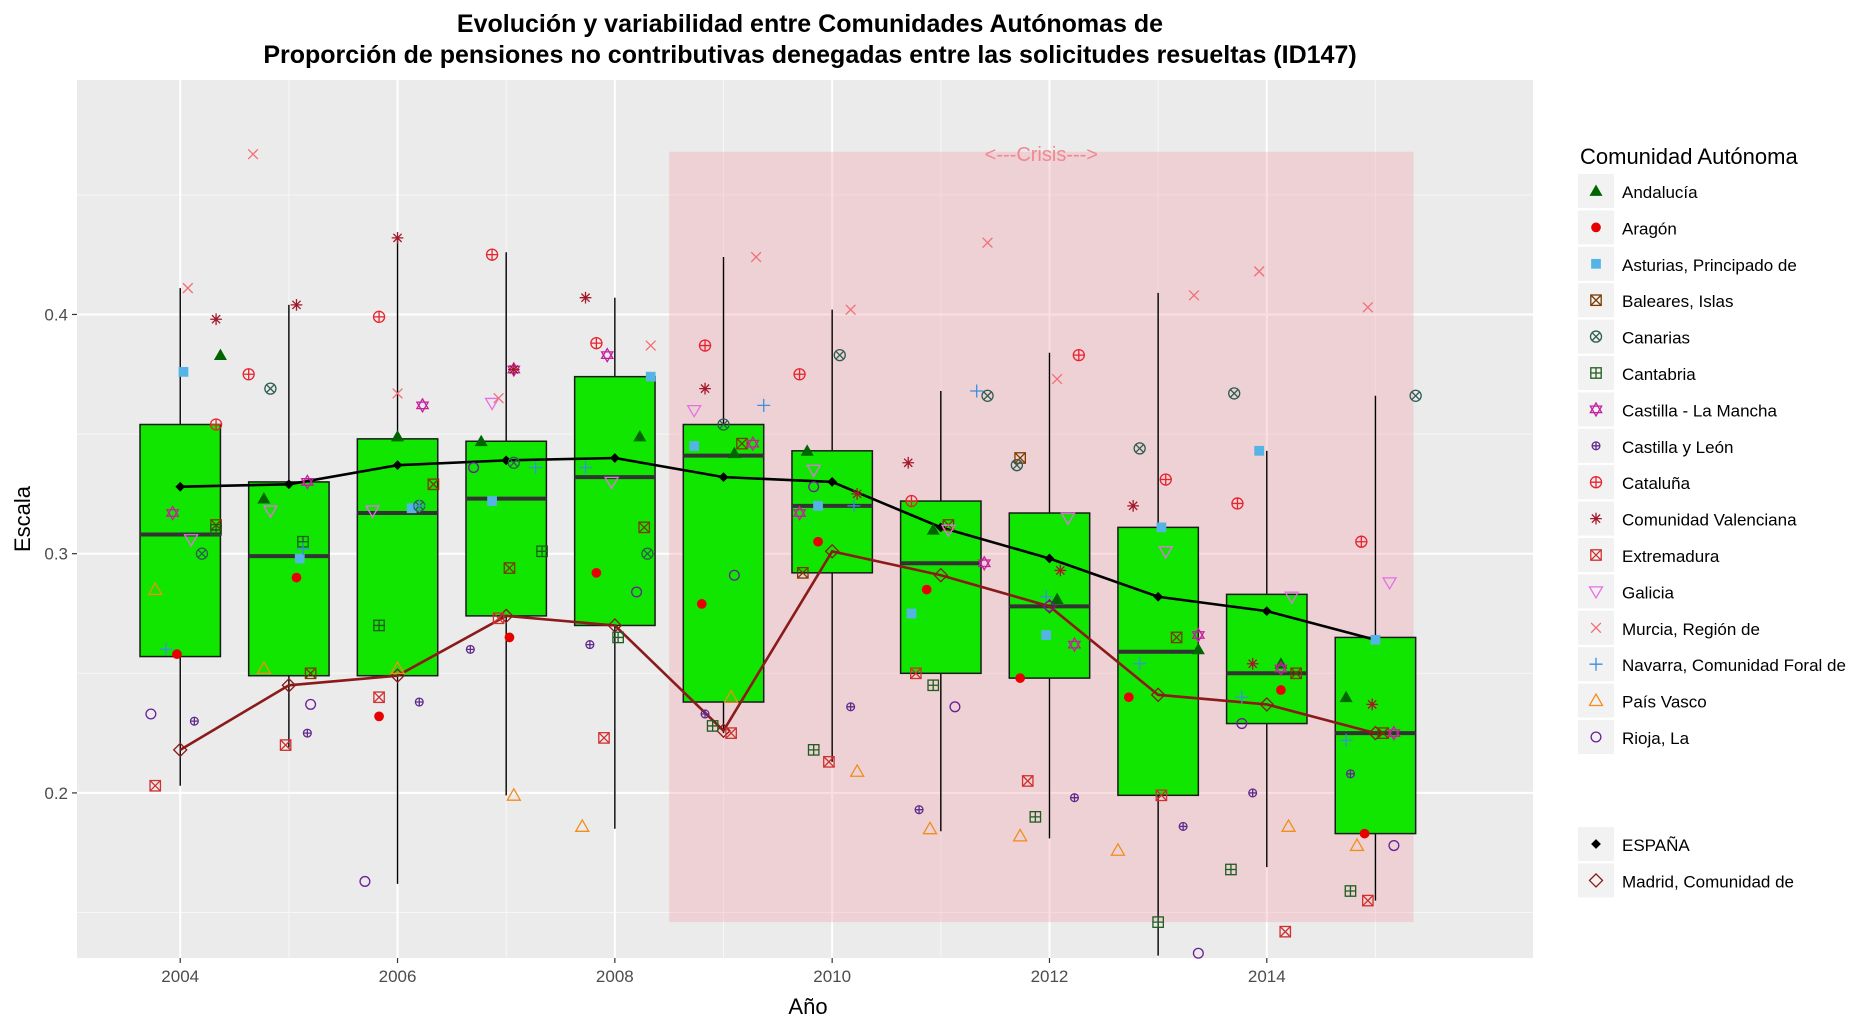 This screenshot has width=1870, height=1027. Describe the element at coordinates (1656, 483) in the screenshot. I see `legend-label: Cataluña` at that location.